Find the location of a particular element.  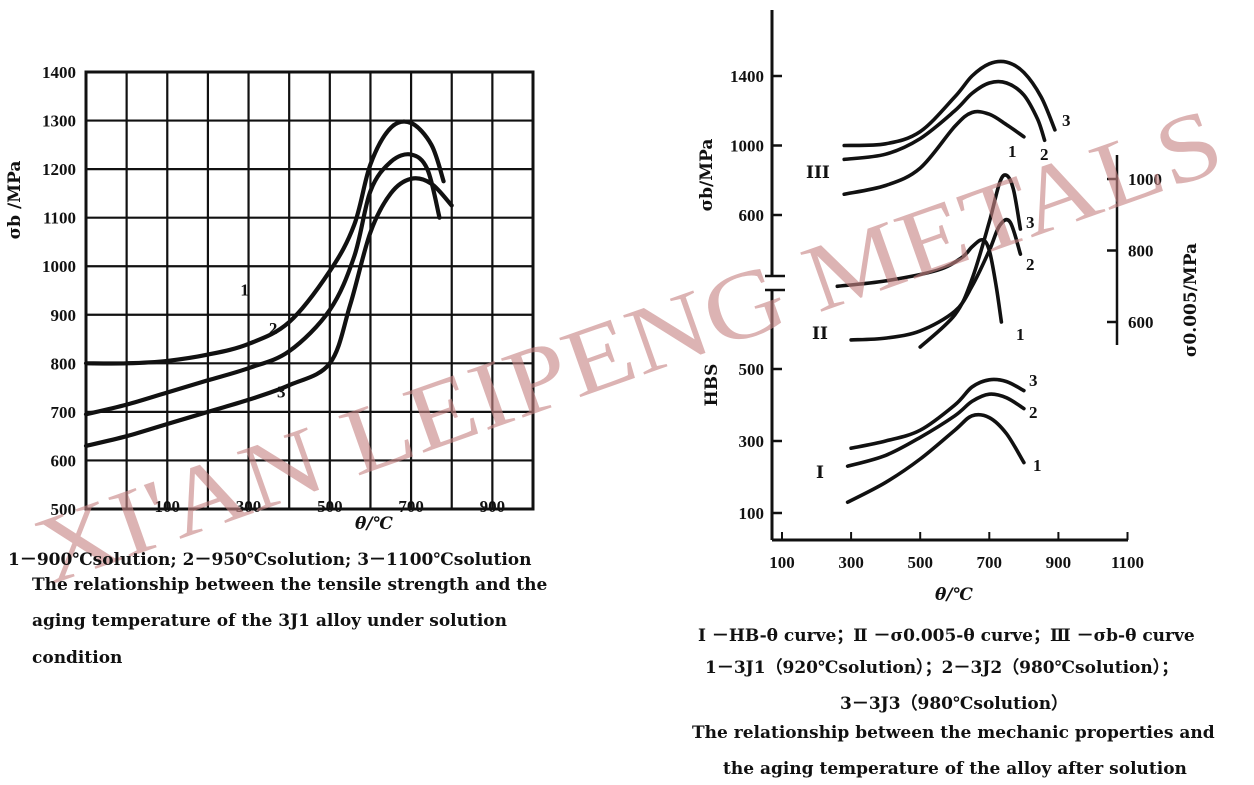

left-y-tick-label: 1400 is located at coordinates (59, 72).